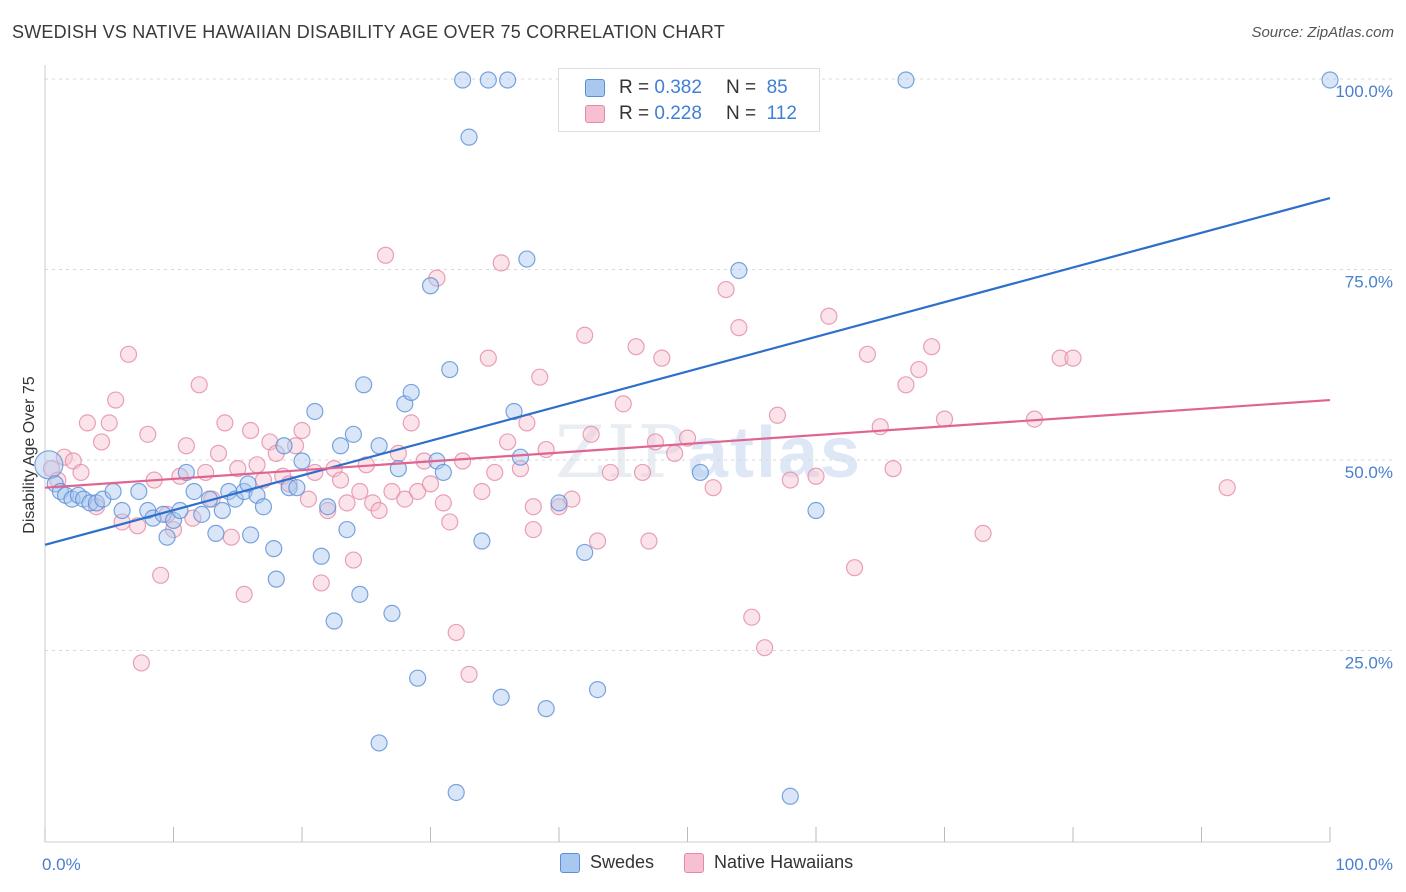  What do you see at coordinates (61, 864) in the screenshot?
I see `x-tick-label-0: 0.0%` at bounding box center [61, 864].